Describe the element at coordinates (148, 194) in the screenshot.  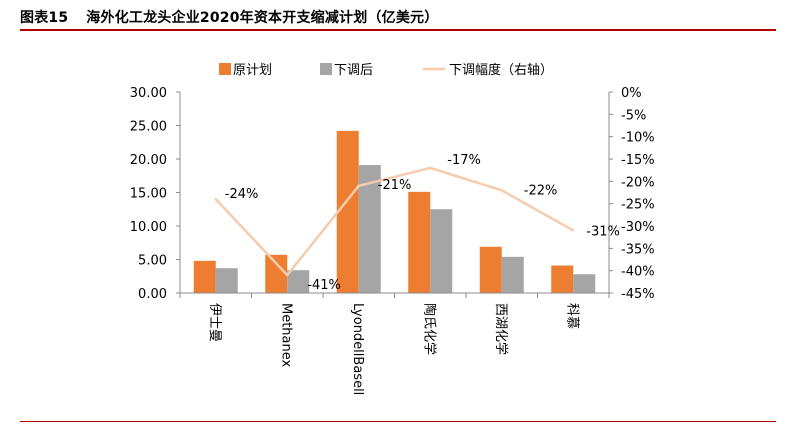
I see `left-tick-label: 15.00` at that location.